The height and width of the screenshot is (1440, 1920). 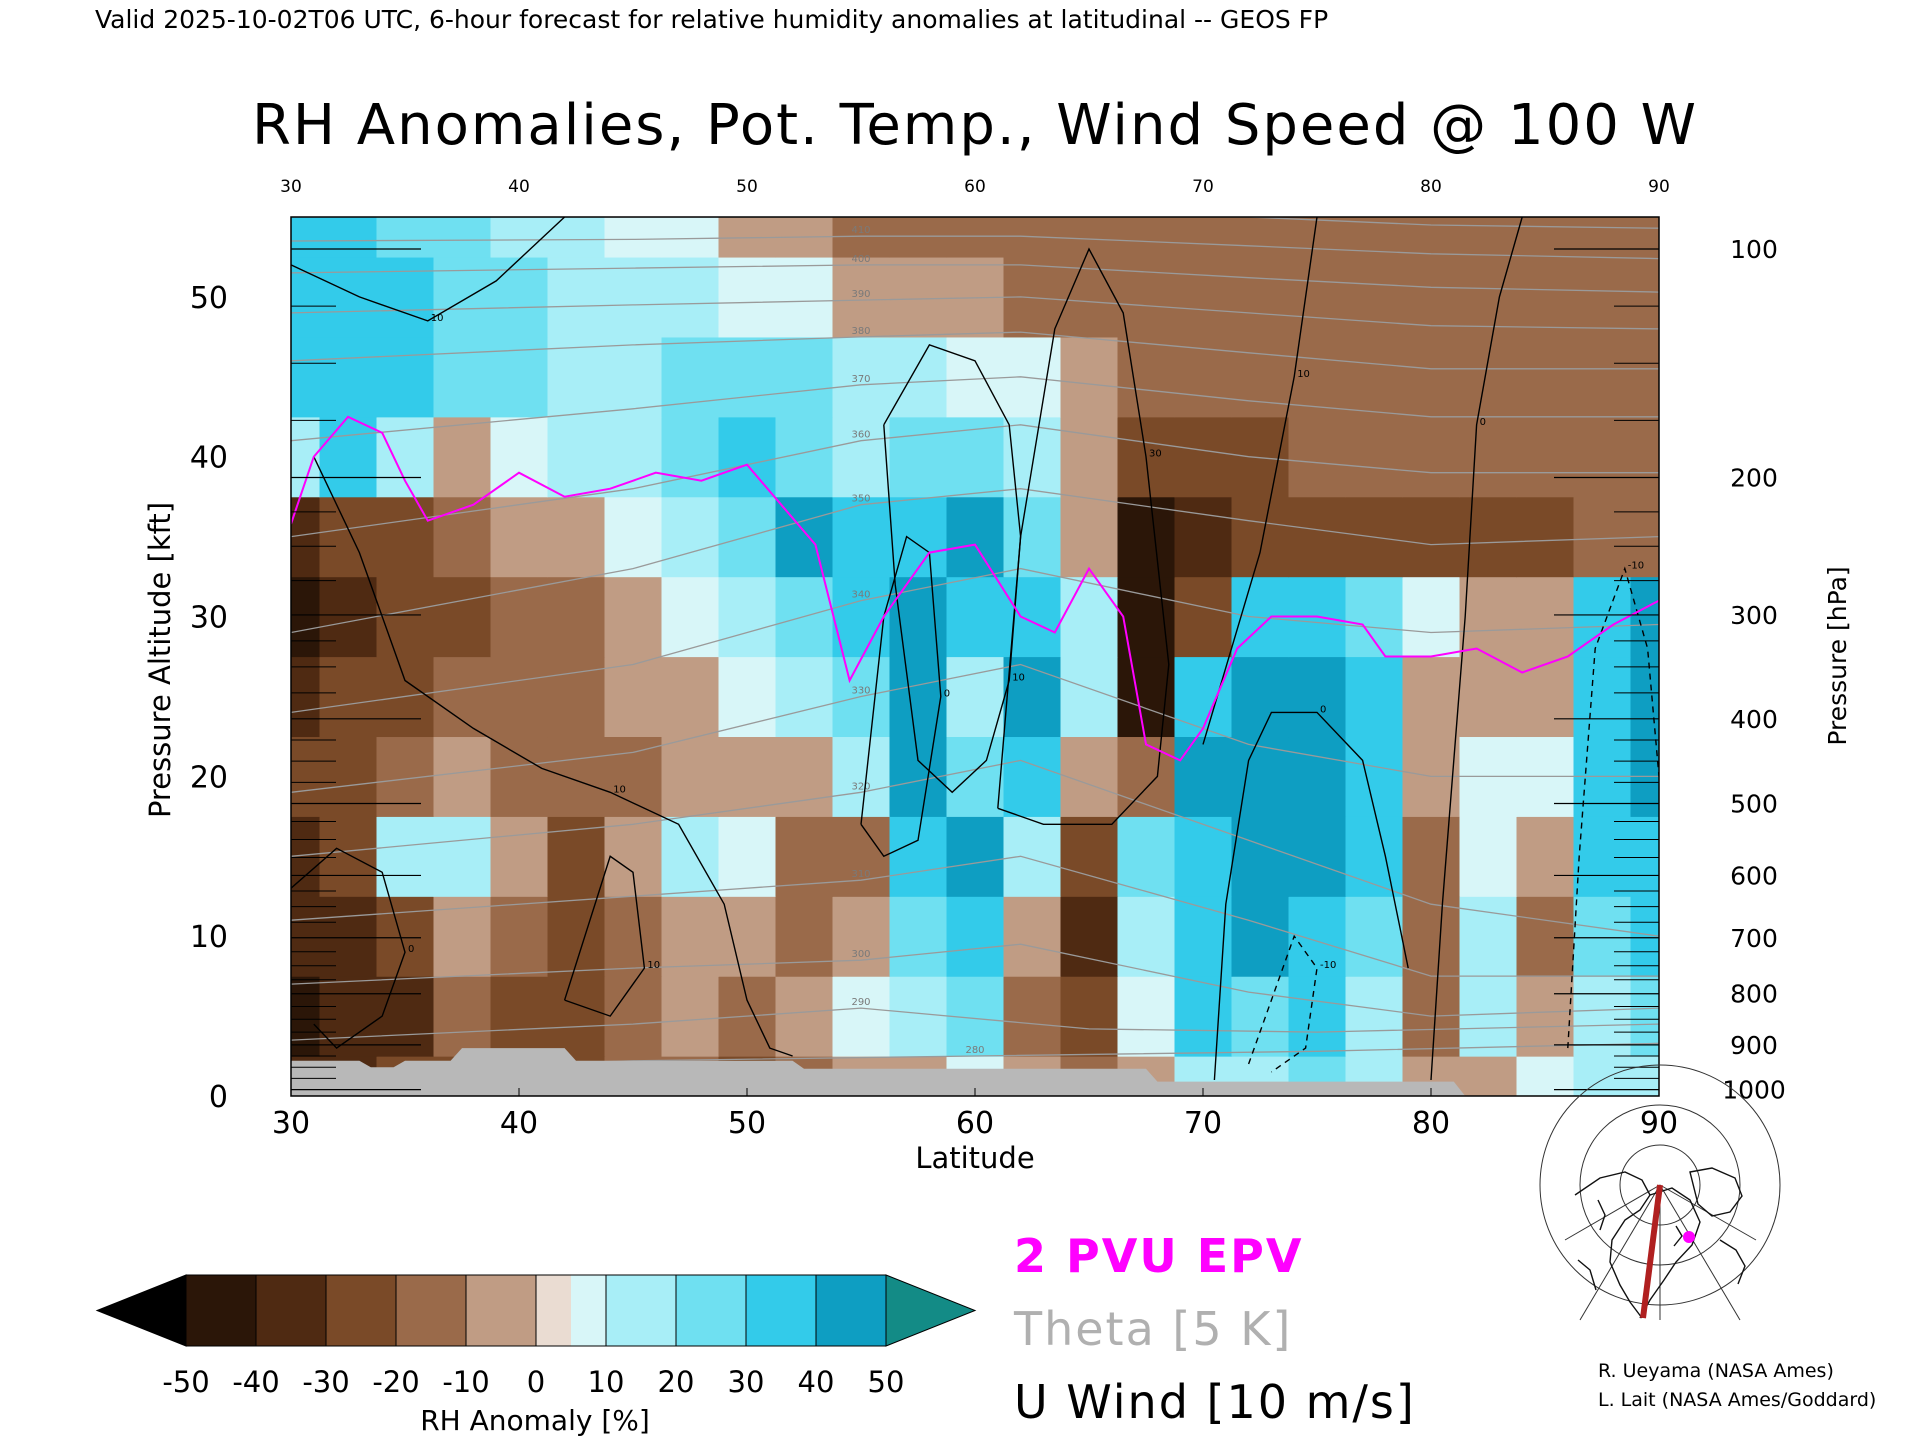 What do you see at coordinates (209, 298) in the screenshot?
I see `y-tick-label: 50` at bounding box center [209, 298].